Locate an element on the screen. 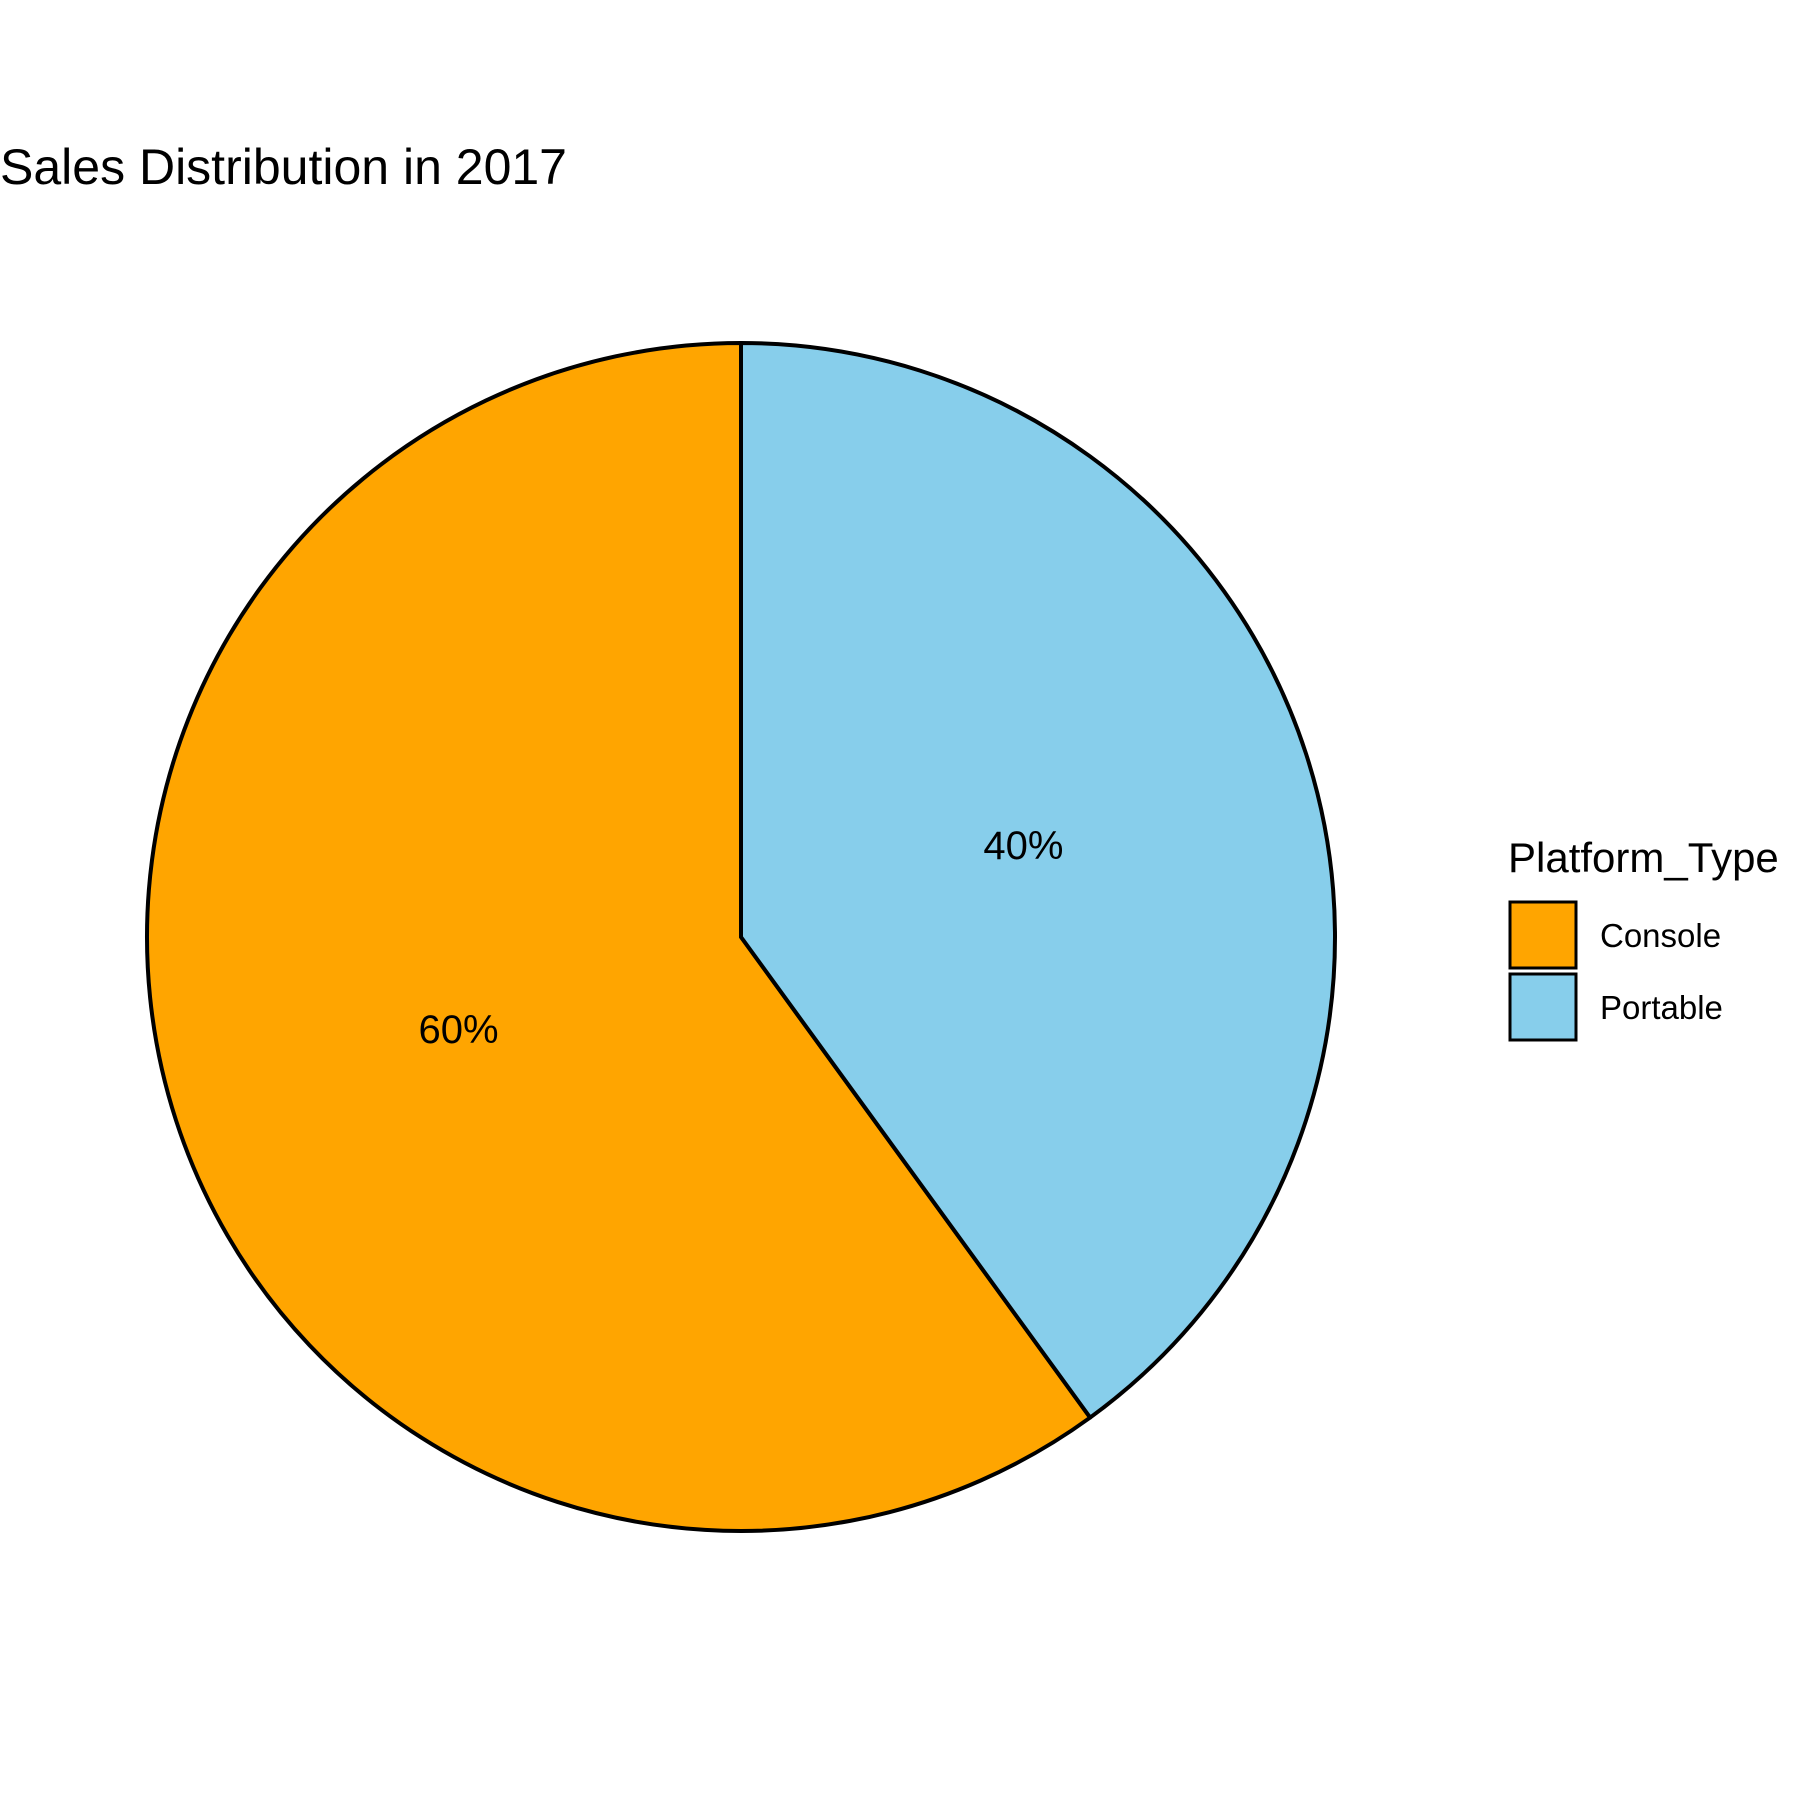 The height and width of the screenshot is (1800, 1800). slice-label-portable: 40% is located at coordinates (1023, 846).